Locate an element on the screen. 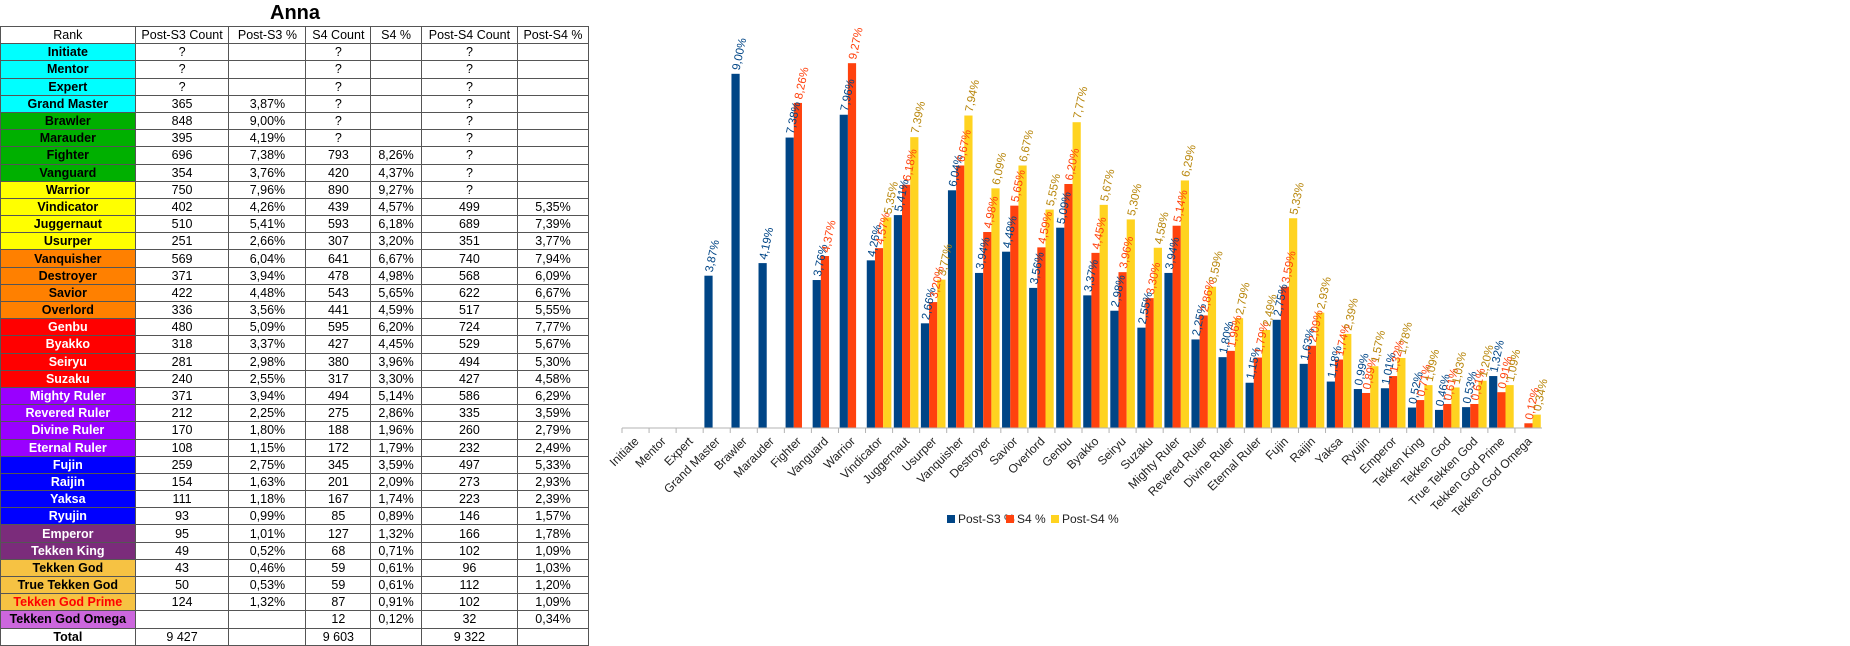 This screenshot has width=1850, height=646. post-s3-percent-cell: 4,26% is located at coordinates (267, 207).